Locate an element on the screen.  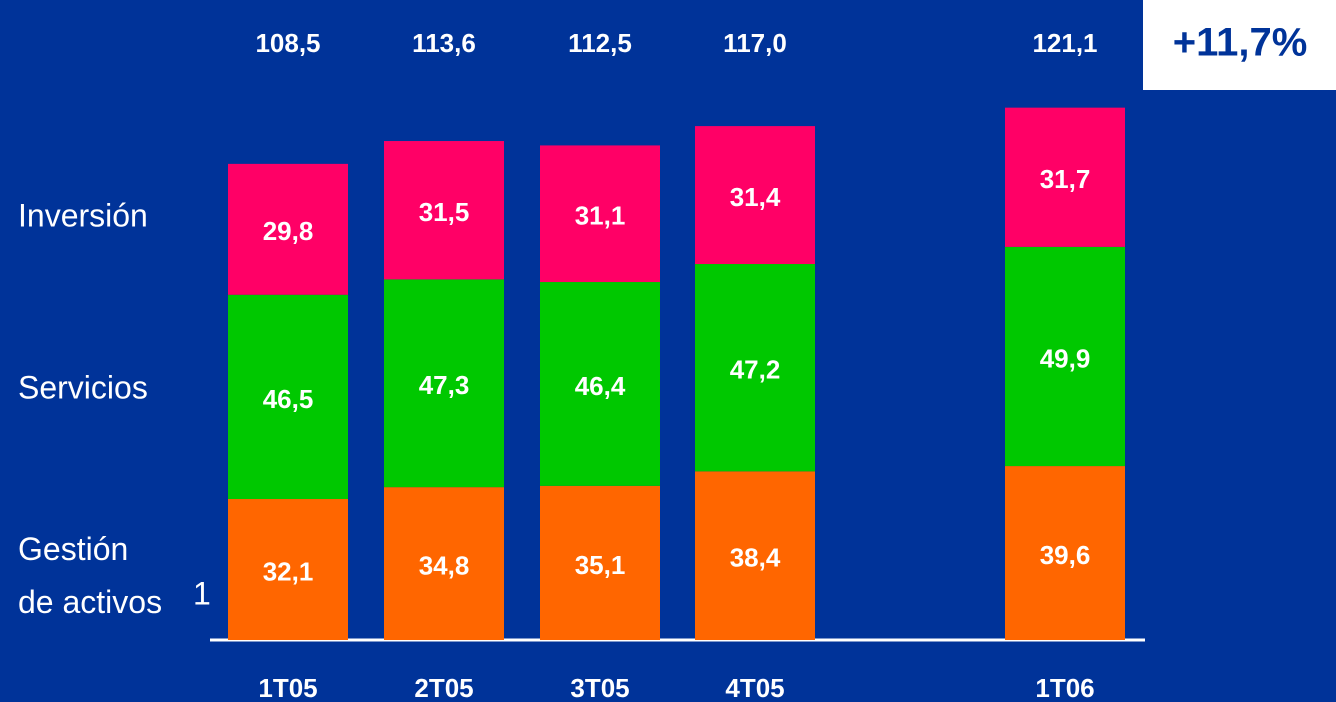
total-label: 112,5 is located at coordinates (600, 43).